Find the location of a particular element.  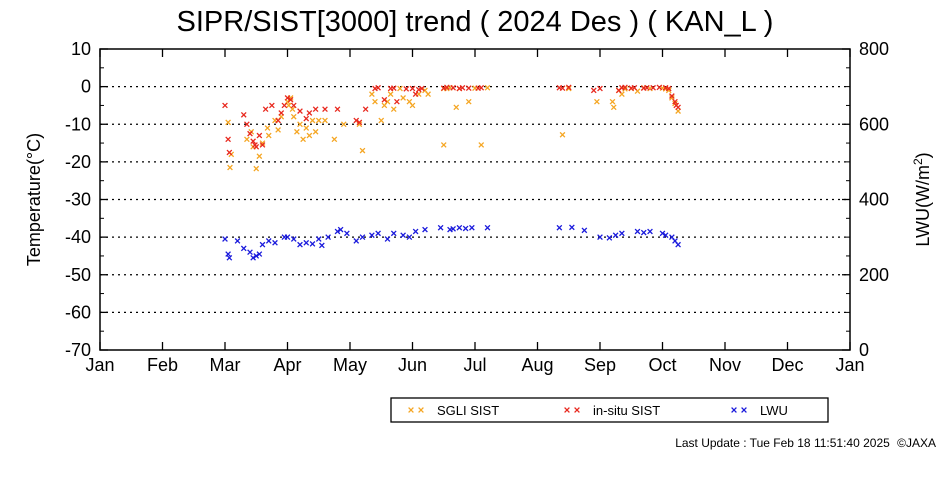

legend-marker-lwu is located at coordinates (744, 410).